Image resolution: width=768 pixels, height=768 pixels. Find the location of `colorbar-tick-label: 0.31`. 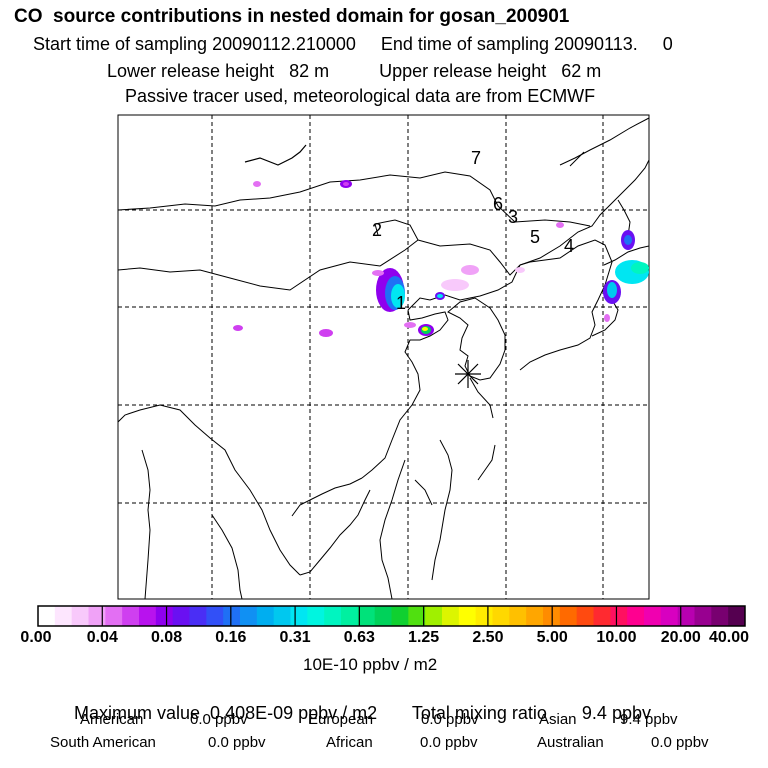

colorbar-tick-label: 0.31 is located at coordinates (295, 637).